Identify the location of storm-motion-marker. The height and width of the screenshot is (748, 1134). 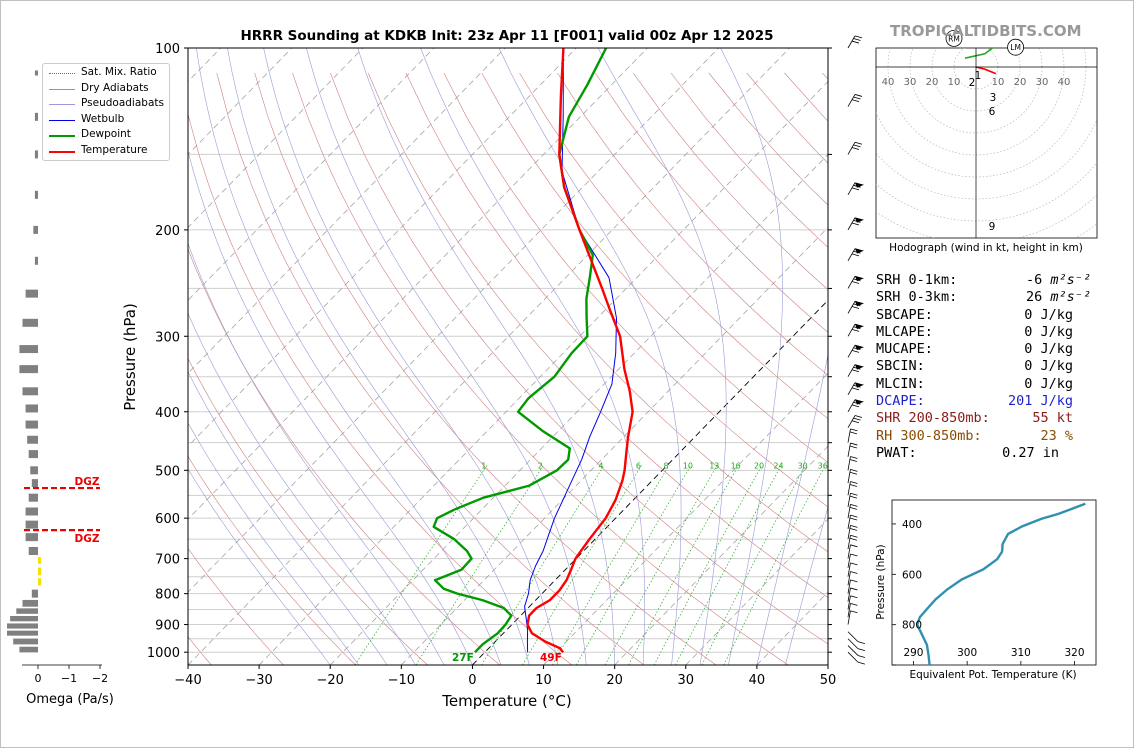
(1015, 47).